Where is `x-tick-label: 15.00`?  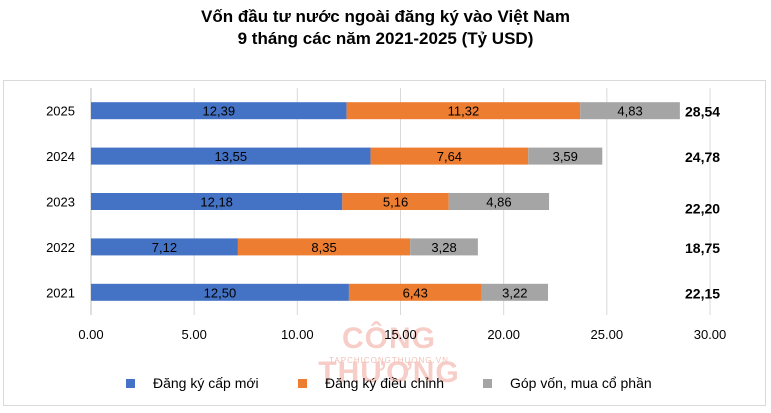 x-tick-label: 15.00 is located at coordinates (400, 334).